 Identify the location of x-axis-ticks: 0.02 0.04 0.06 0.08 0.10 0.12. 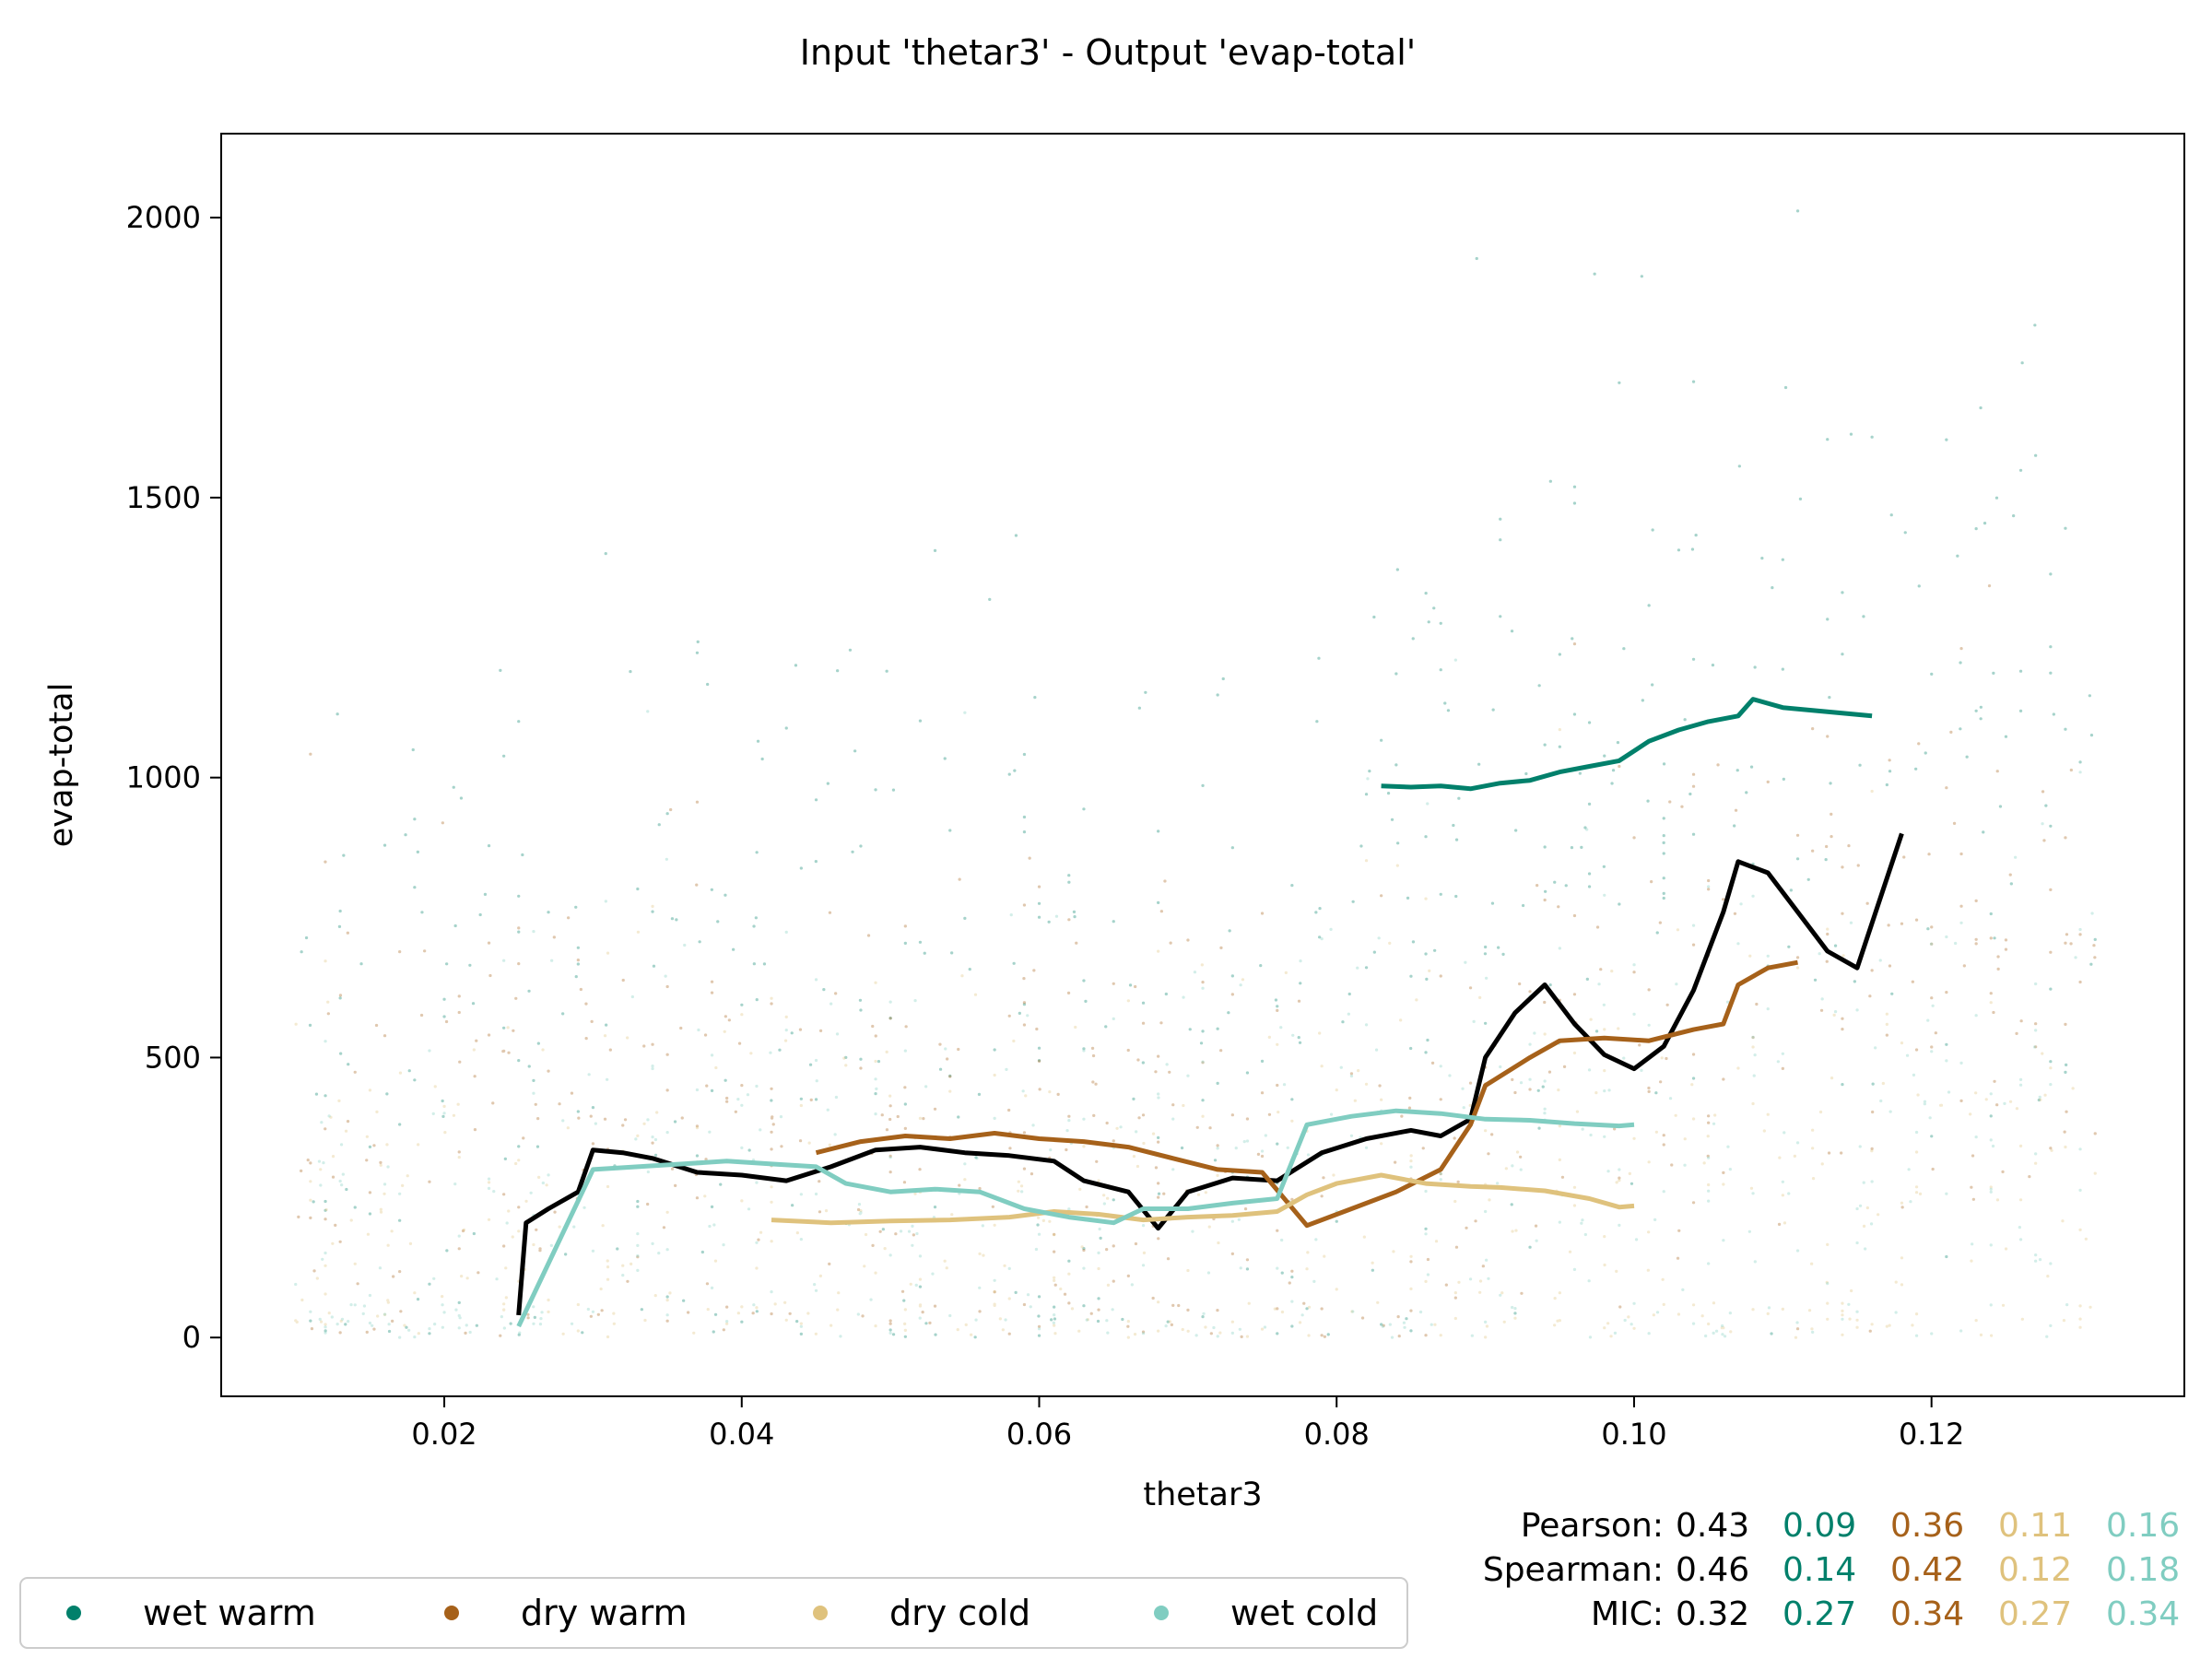
(1187, 1424).